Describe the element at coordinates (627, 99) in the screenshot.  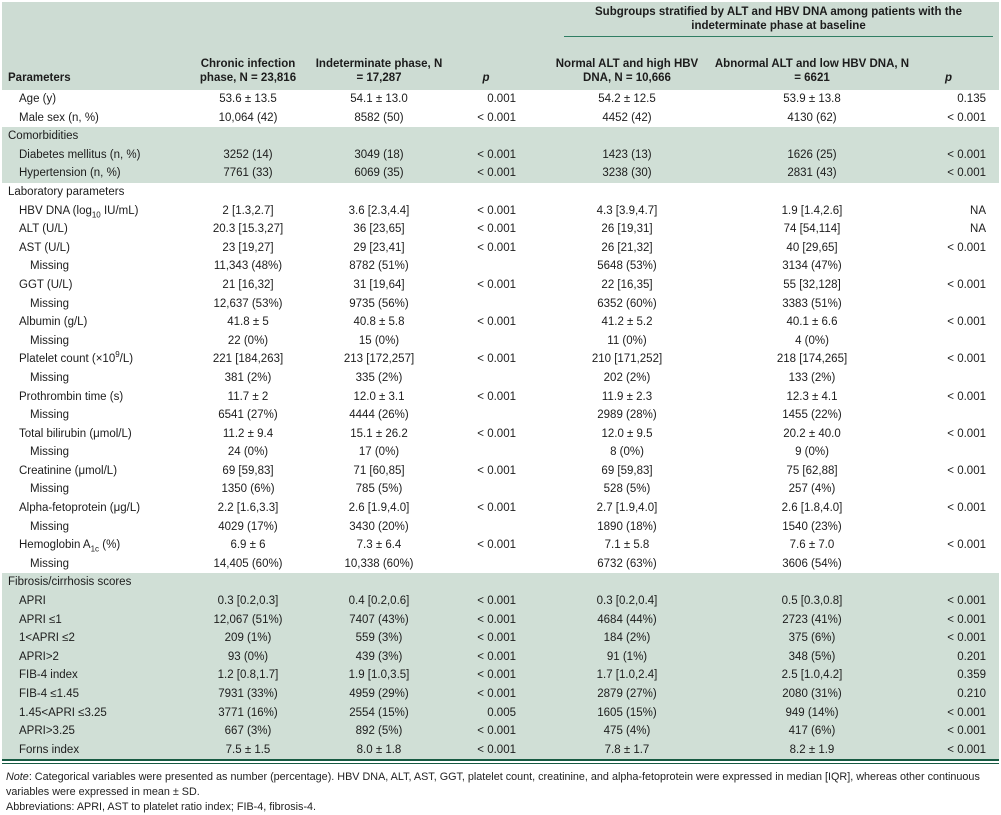
I see `value-cell: 54.2 ± 12.5` at that location.